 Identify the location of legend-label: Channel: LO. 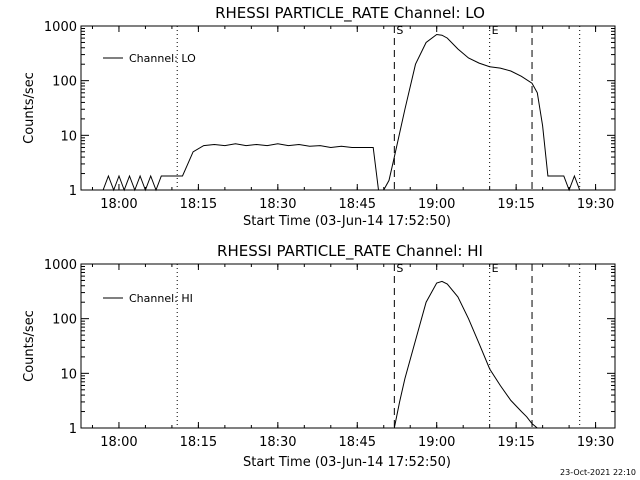
(162, 58).